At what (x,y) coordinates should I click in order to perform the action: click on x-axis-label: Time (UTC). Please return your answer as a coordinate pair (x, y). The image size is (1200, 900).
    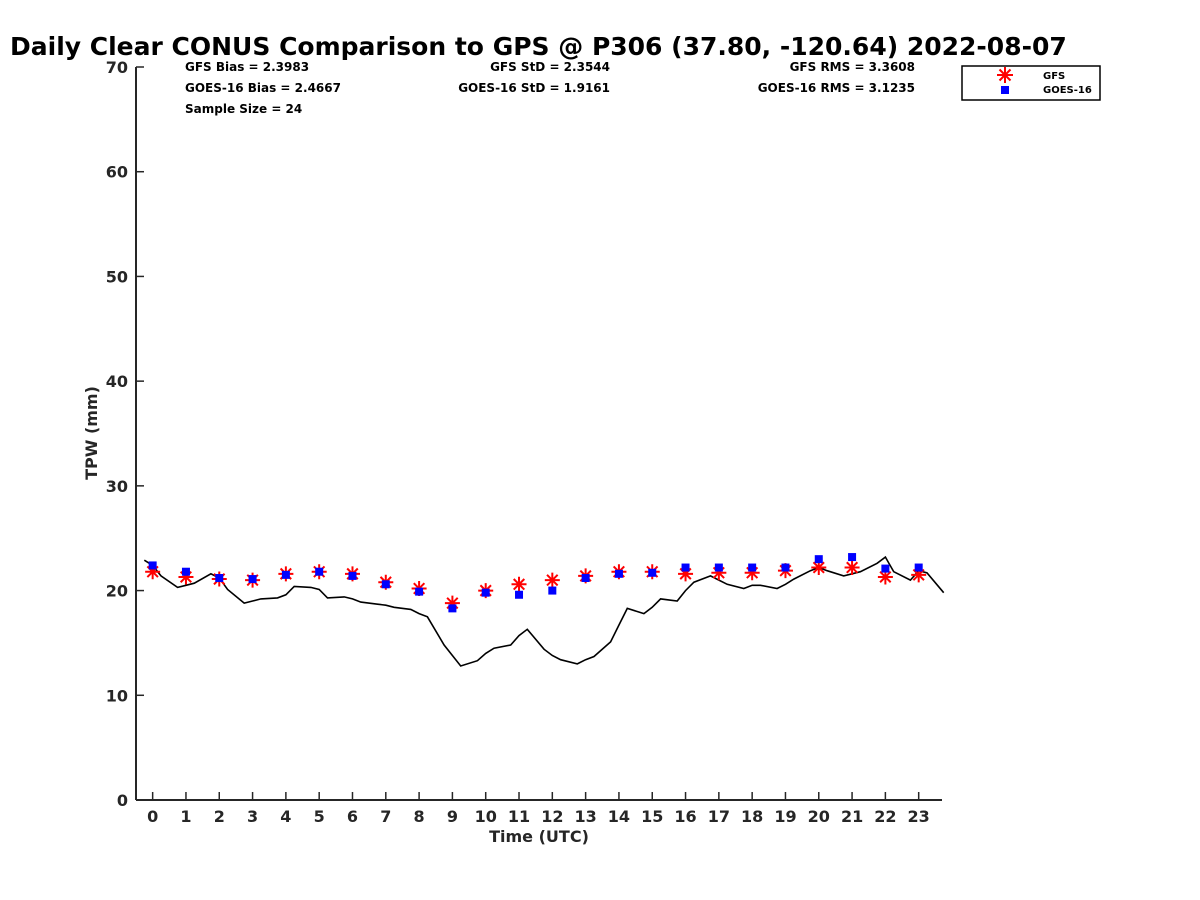
    Looking at the image, I should click on (539, 836).